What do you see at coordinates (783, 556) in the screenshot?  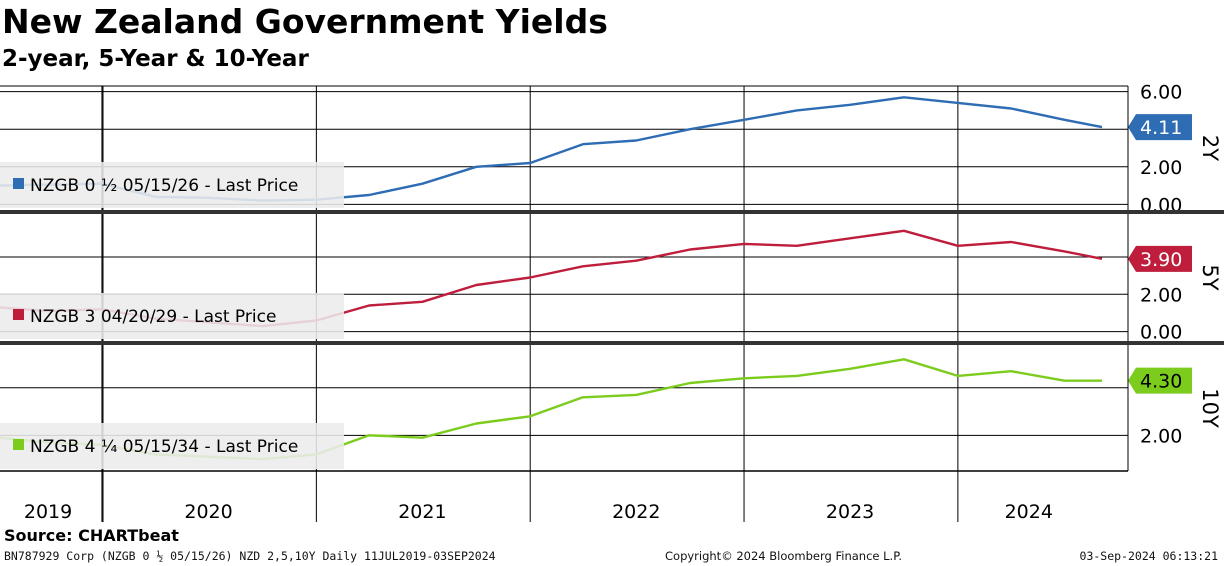 I see `footer-copyright: Copyright© 2024 Bloomberg Finance L.P.` at bounding box center [783, 556].